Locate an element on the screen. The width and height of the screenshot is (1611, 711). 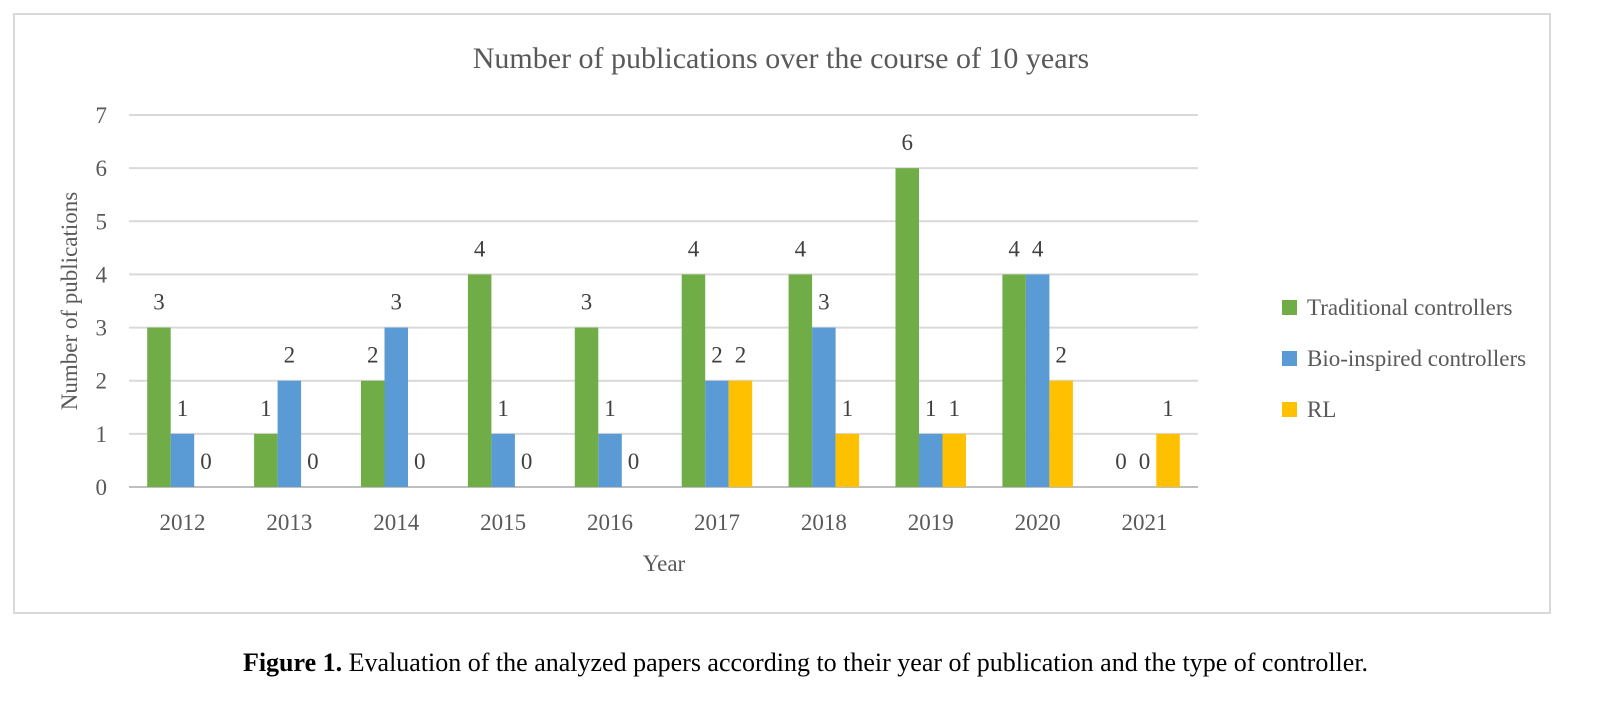
caption-label: Figure 1. is located at coordinates (292, 662).